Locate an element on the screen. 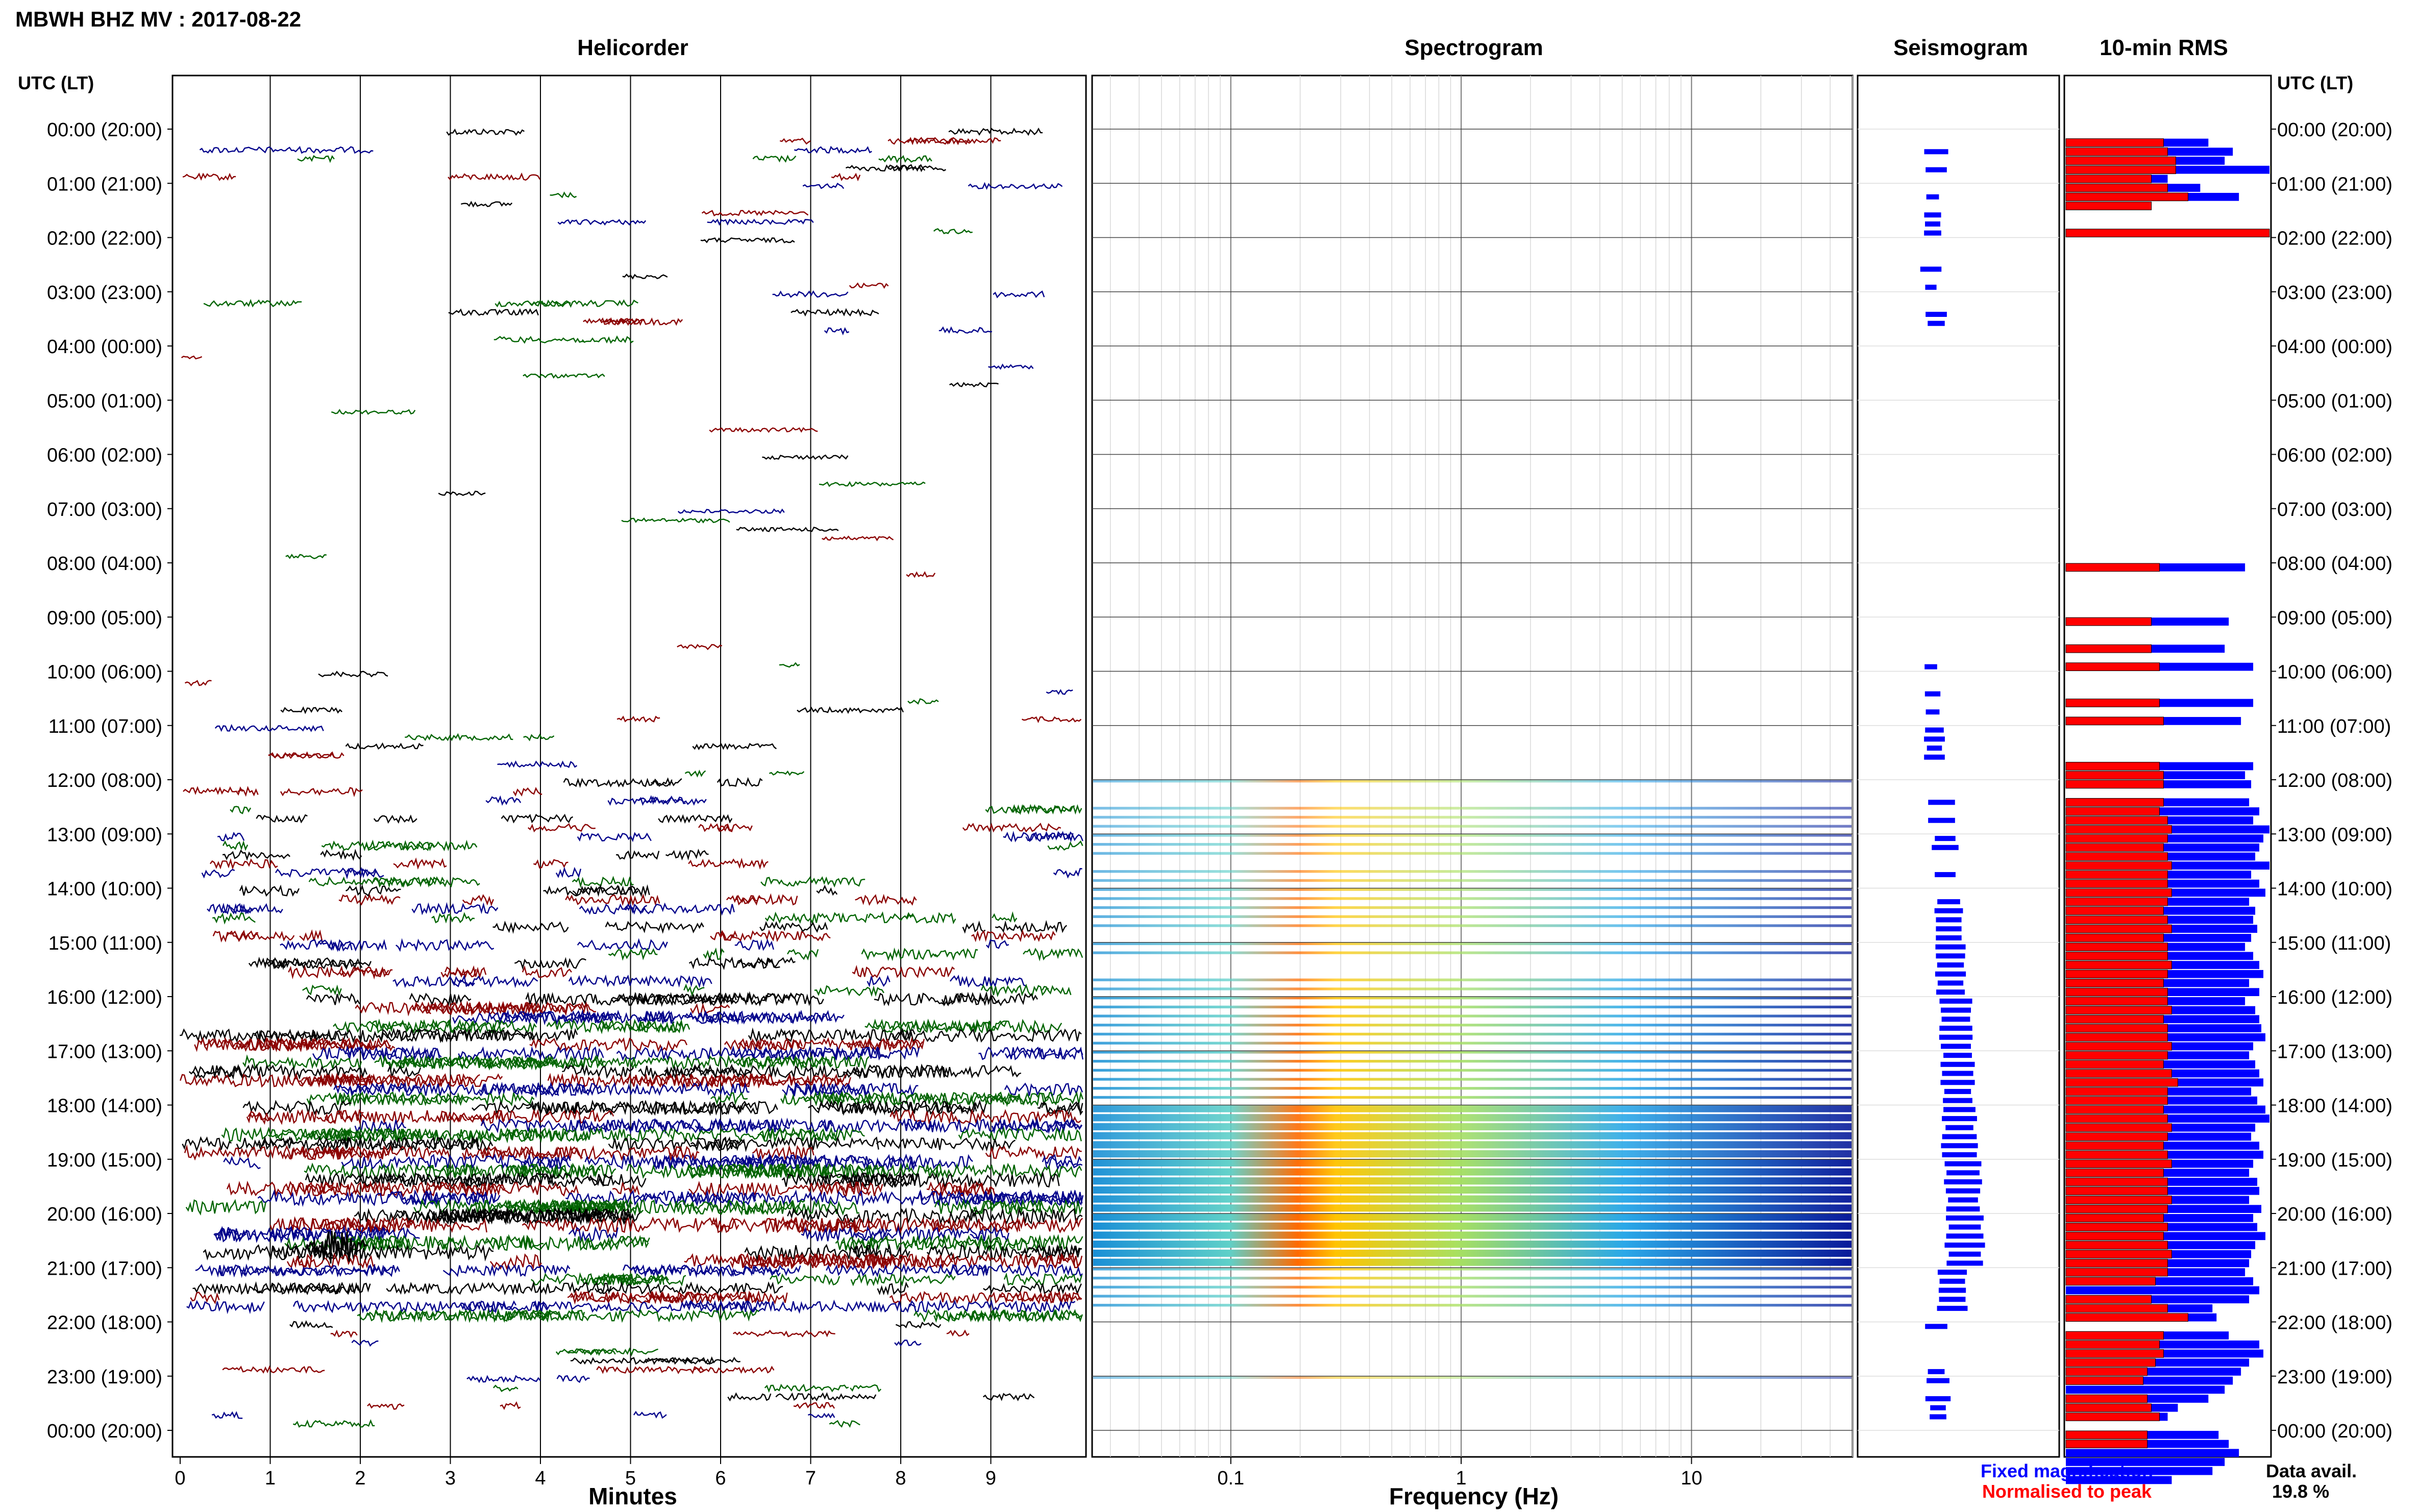 The image size is (2419, 1512). hour-label: 01:00 (21:00) is located at coordinates (104, 184).